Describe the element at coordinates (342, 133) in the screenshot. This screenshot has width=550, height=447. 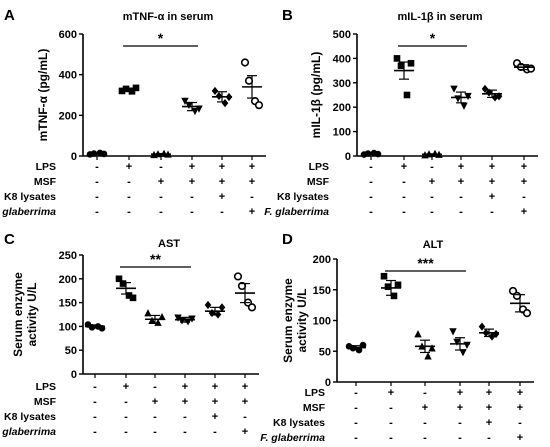
I see `y-tick-label: 100` at that location.